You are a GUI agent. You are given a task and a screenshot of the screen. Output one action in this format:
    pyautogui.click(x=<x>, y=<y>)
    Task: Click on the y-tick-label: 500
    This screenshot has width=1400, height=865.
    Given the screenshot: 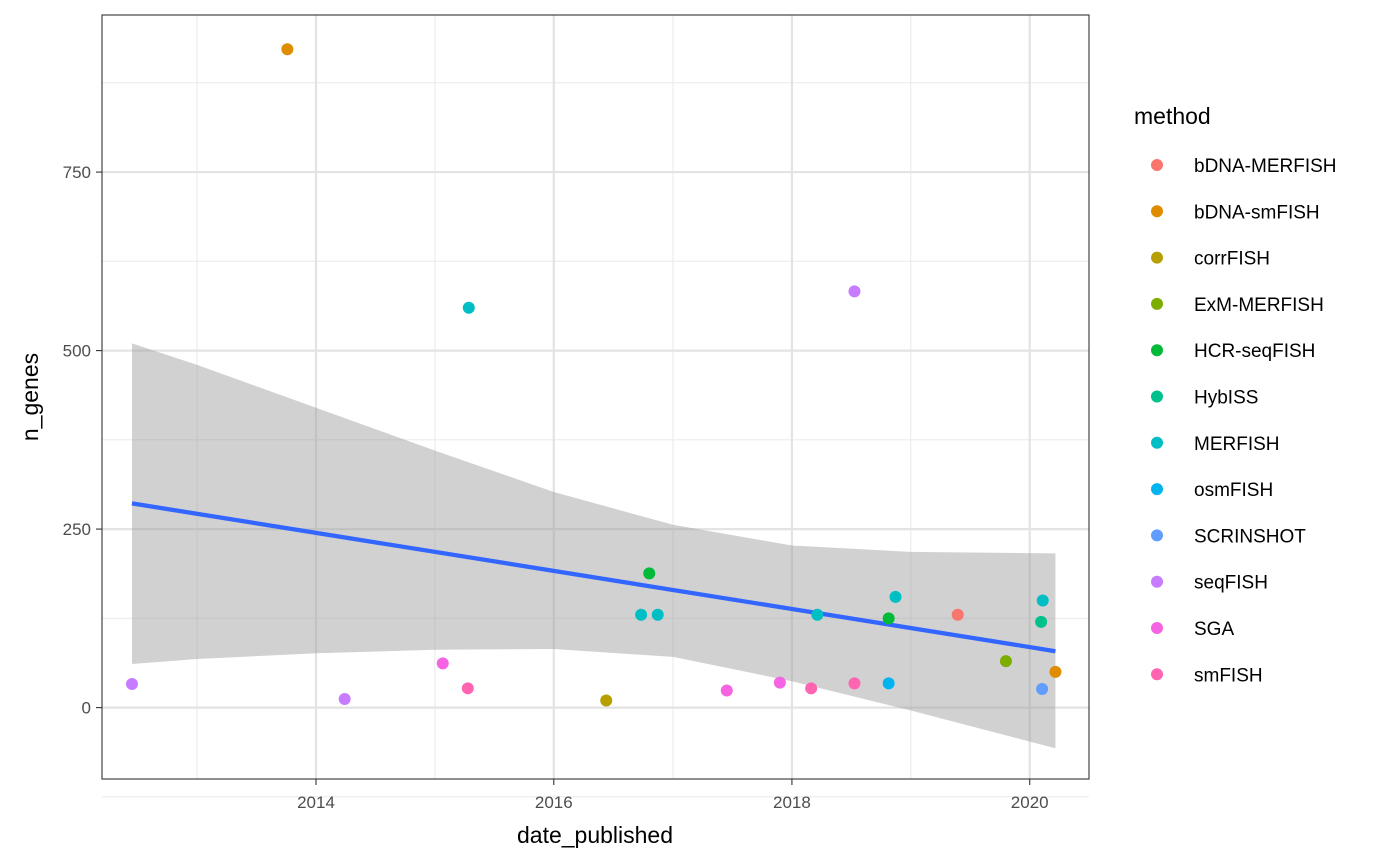 What is the action you would take?
    pyautogui.click(x=77, y=351)
    